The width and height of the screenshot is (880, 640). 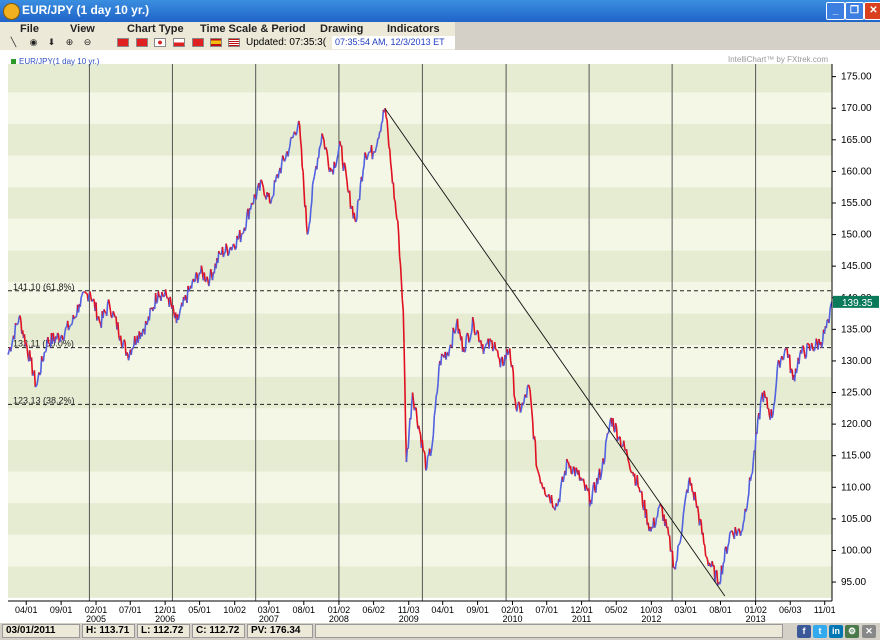 What do you see at coordinates (835, 11) in the screenshot?
I see `minimize-button: _` at bounding box center [835, 11].